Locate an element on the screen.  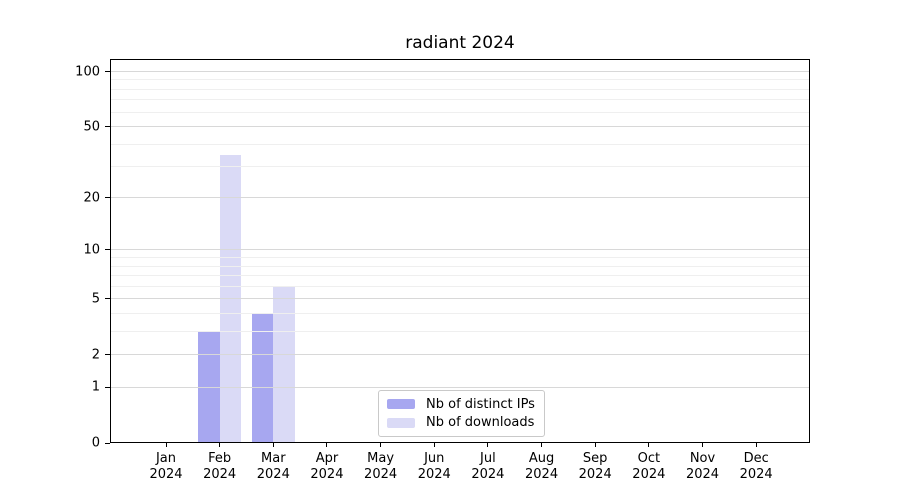
y-tick-label: 20 is located at coordinates (91, 198).